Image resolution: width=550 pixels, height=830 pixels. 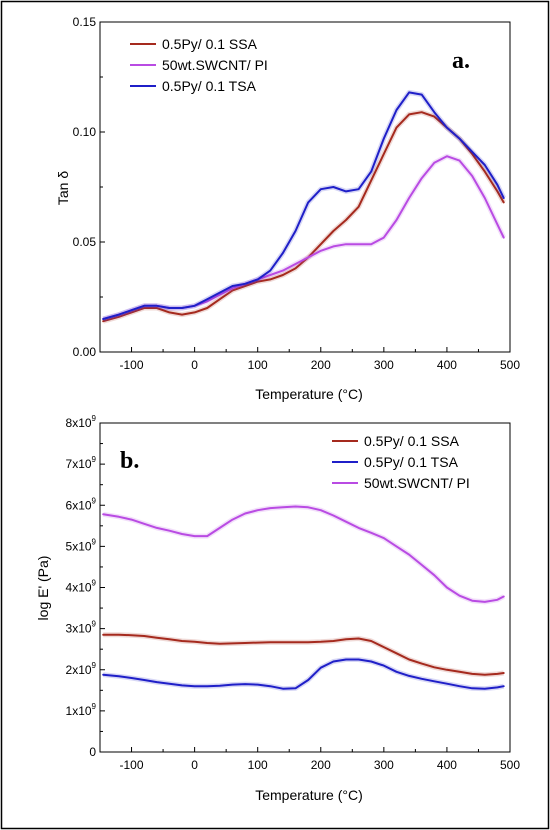 What do you see at coordinates (129, 461) in the screenshot?
I see `panel-b-label: b.` at bounding box center [129, 461].